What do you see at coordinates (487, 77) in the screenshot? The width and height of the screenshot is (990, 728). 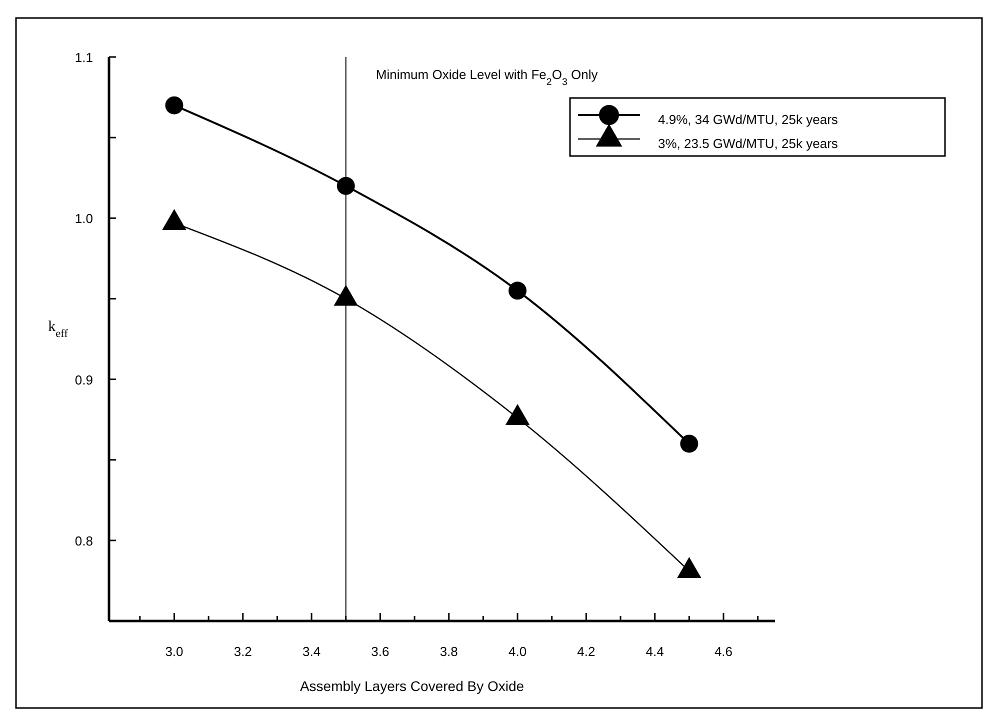 I see `ref-line-label: Minimum Oxide Level with Fe$_{2}$O$_{3}$ Only` at bounding box center [487, 77].